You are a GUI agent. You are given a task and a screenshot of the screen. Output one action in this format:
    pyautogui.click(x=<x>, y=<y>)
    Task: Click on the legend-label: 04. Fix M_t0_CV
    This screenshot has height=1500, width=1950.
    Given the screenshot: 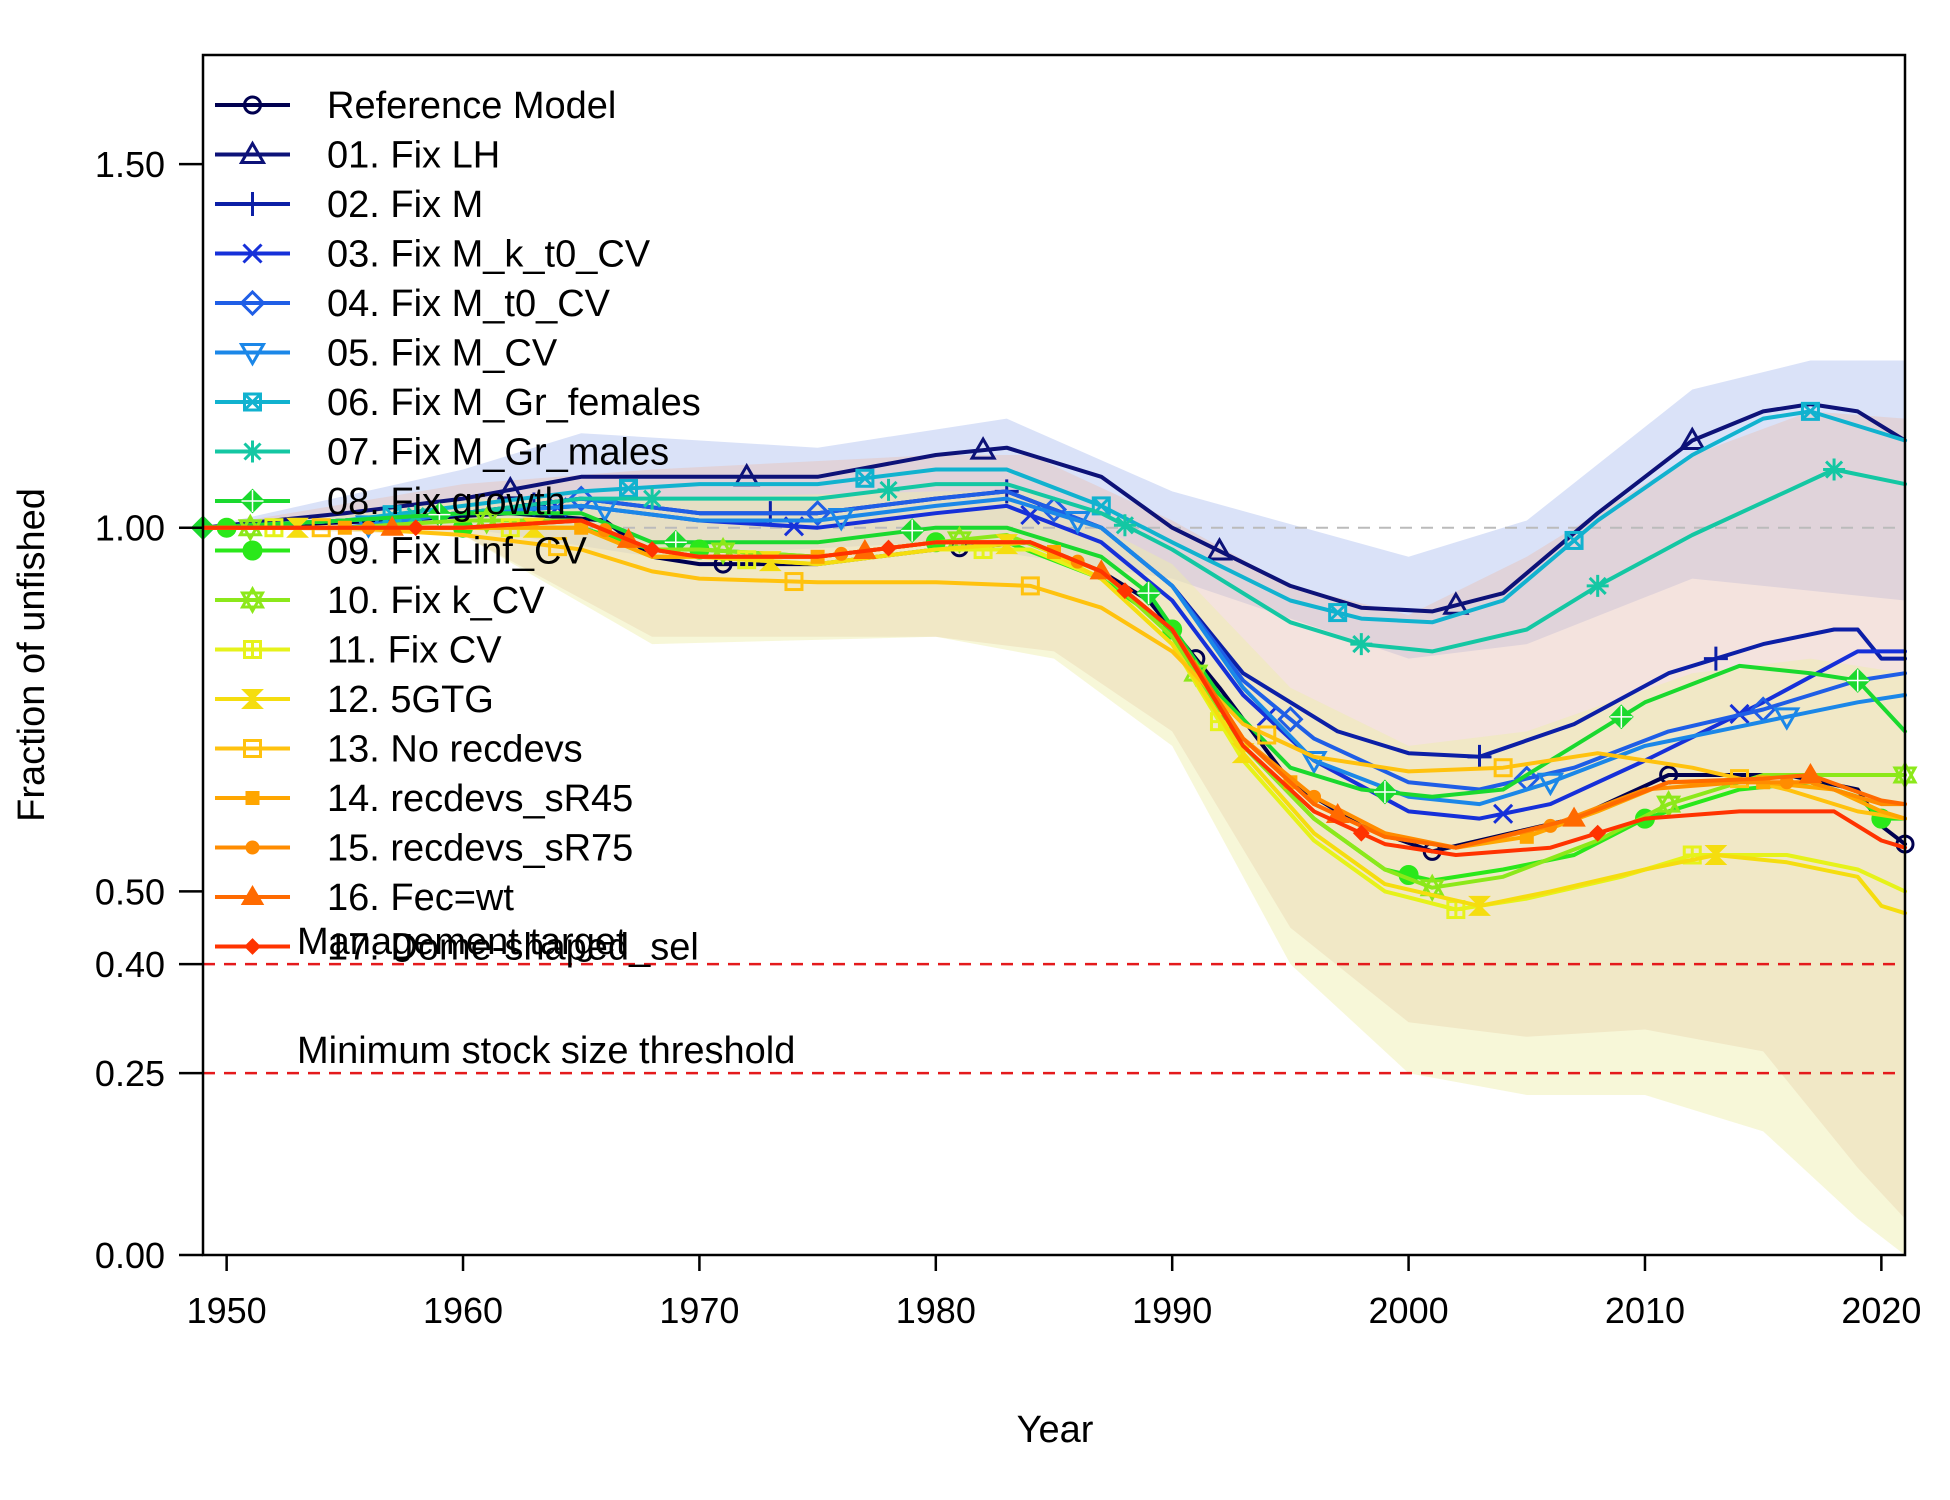 What is the action you would take?
    pyautogui.click(x=469, y=304)
    